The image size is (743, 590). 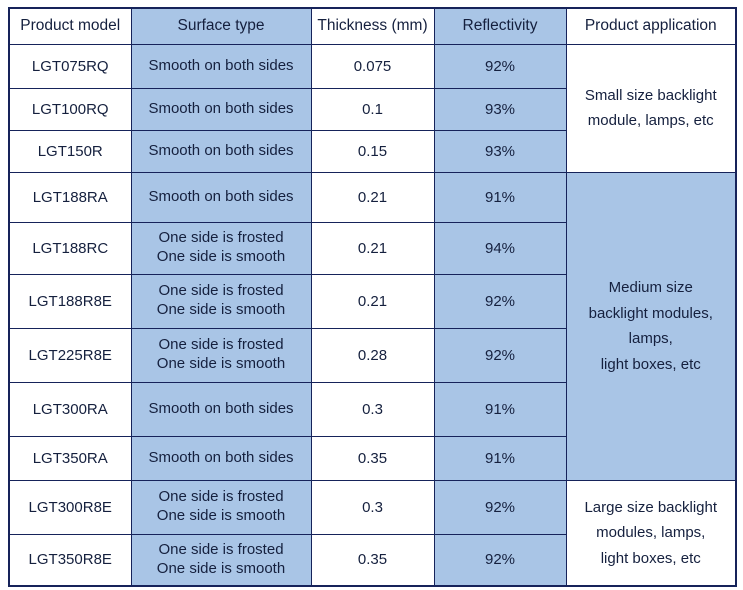 I want to click on model-cell: LGT300RA, so click(x=70, y=409).